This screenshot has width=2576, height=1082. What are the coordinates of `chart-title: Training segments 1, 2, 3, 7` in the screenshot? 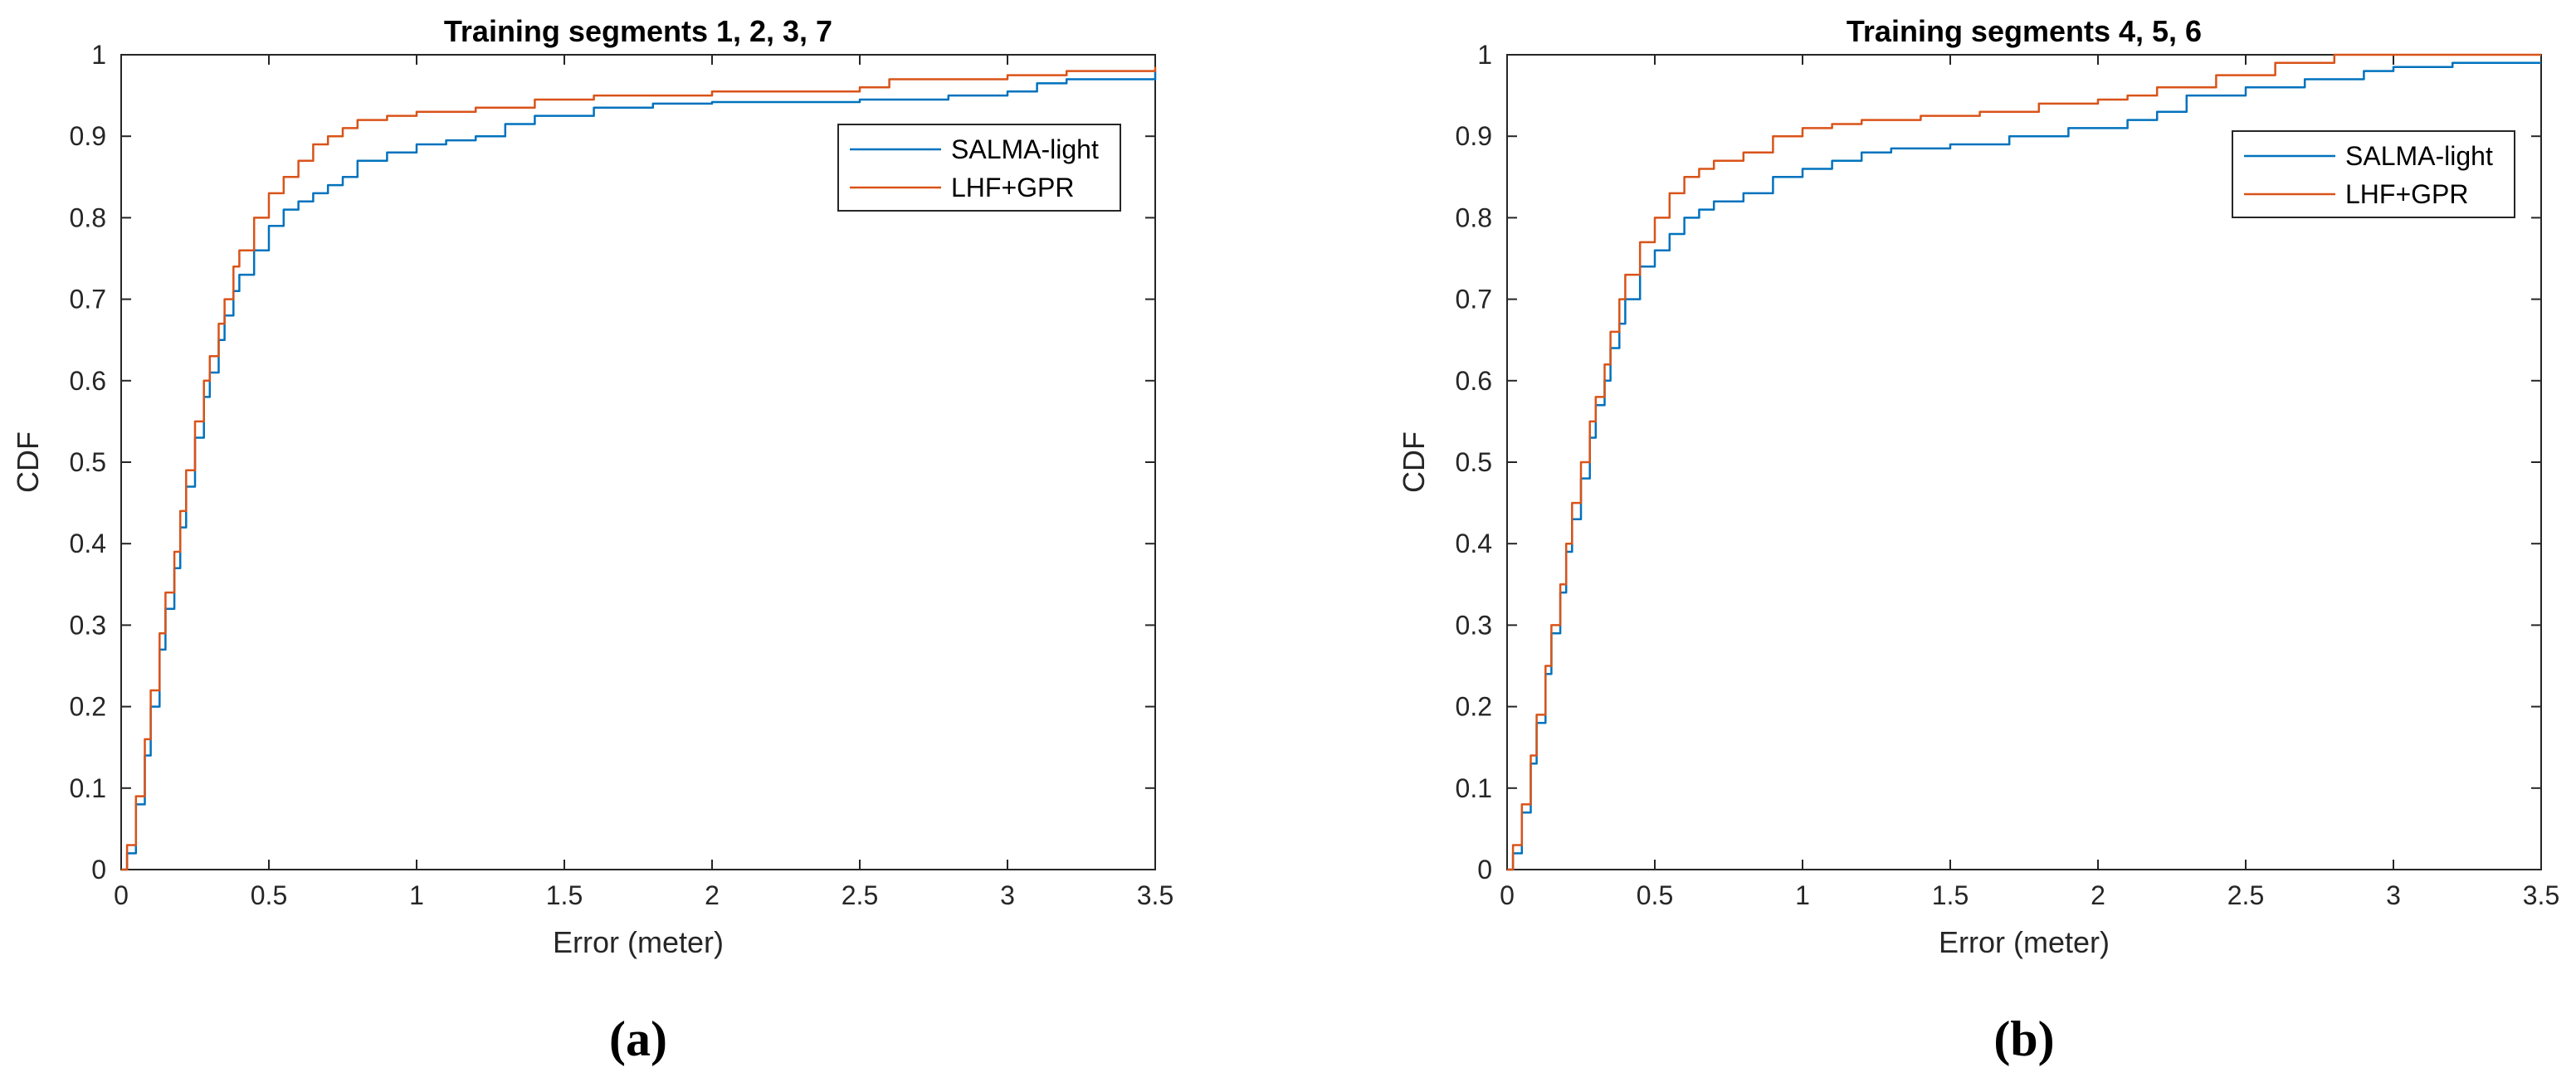 It's located at (638, 31).